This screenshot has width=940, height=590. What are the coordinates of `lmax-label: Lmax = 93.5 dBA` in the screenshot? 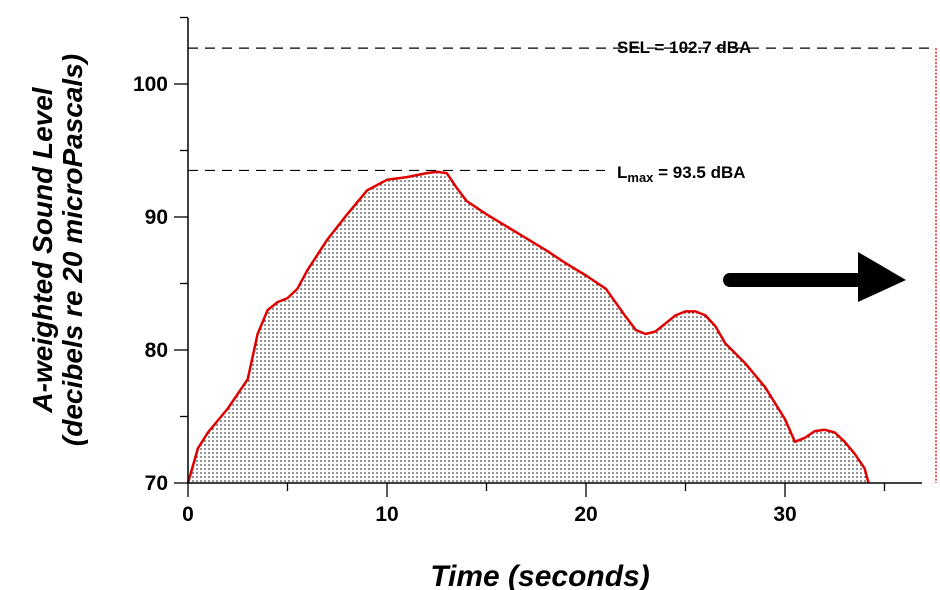 It's located at (681, 174).